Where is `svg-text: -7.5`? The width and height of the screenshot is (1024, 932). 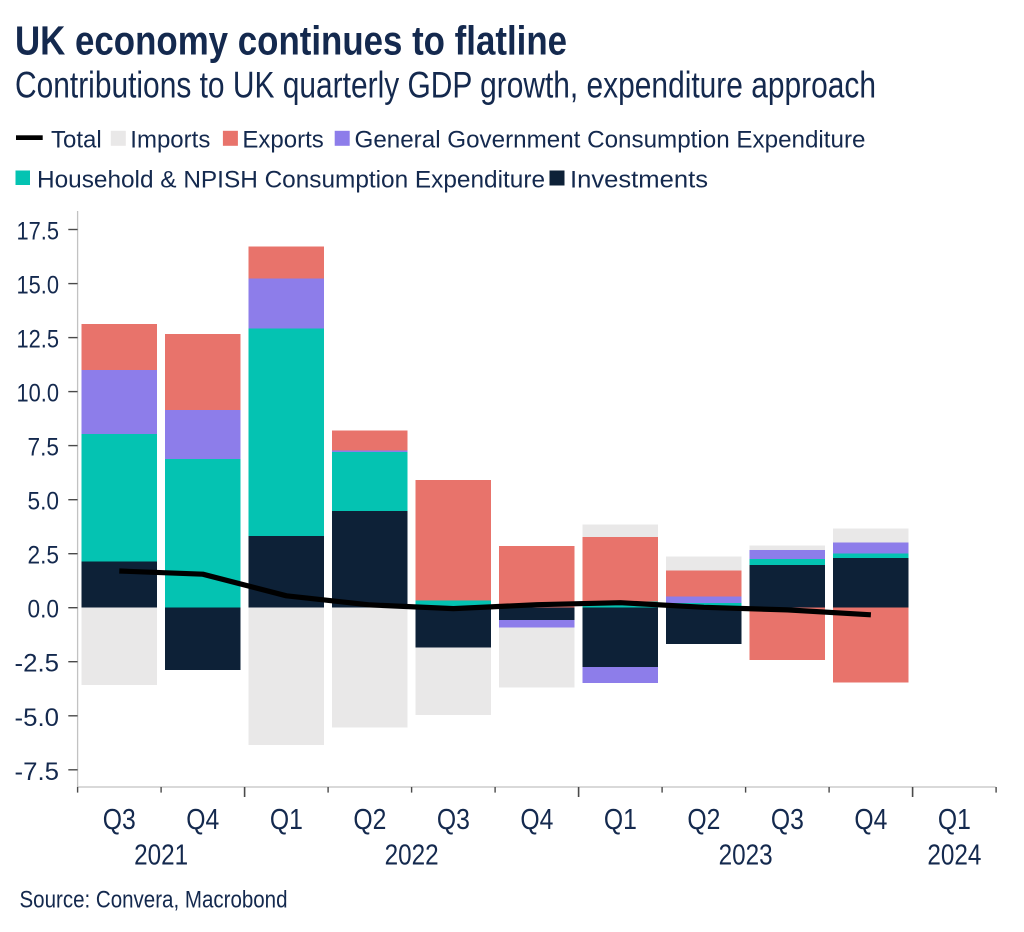
svg-text: -7.5 is located at coordinates (37, 772).